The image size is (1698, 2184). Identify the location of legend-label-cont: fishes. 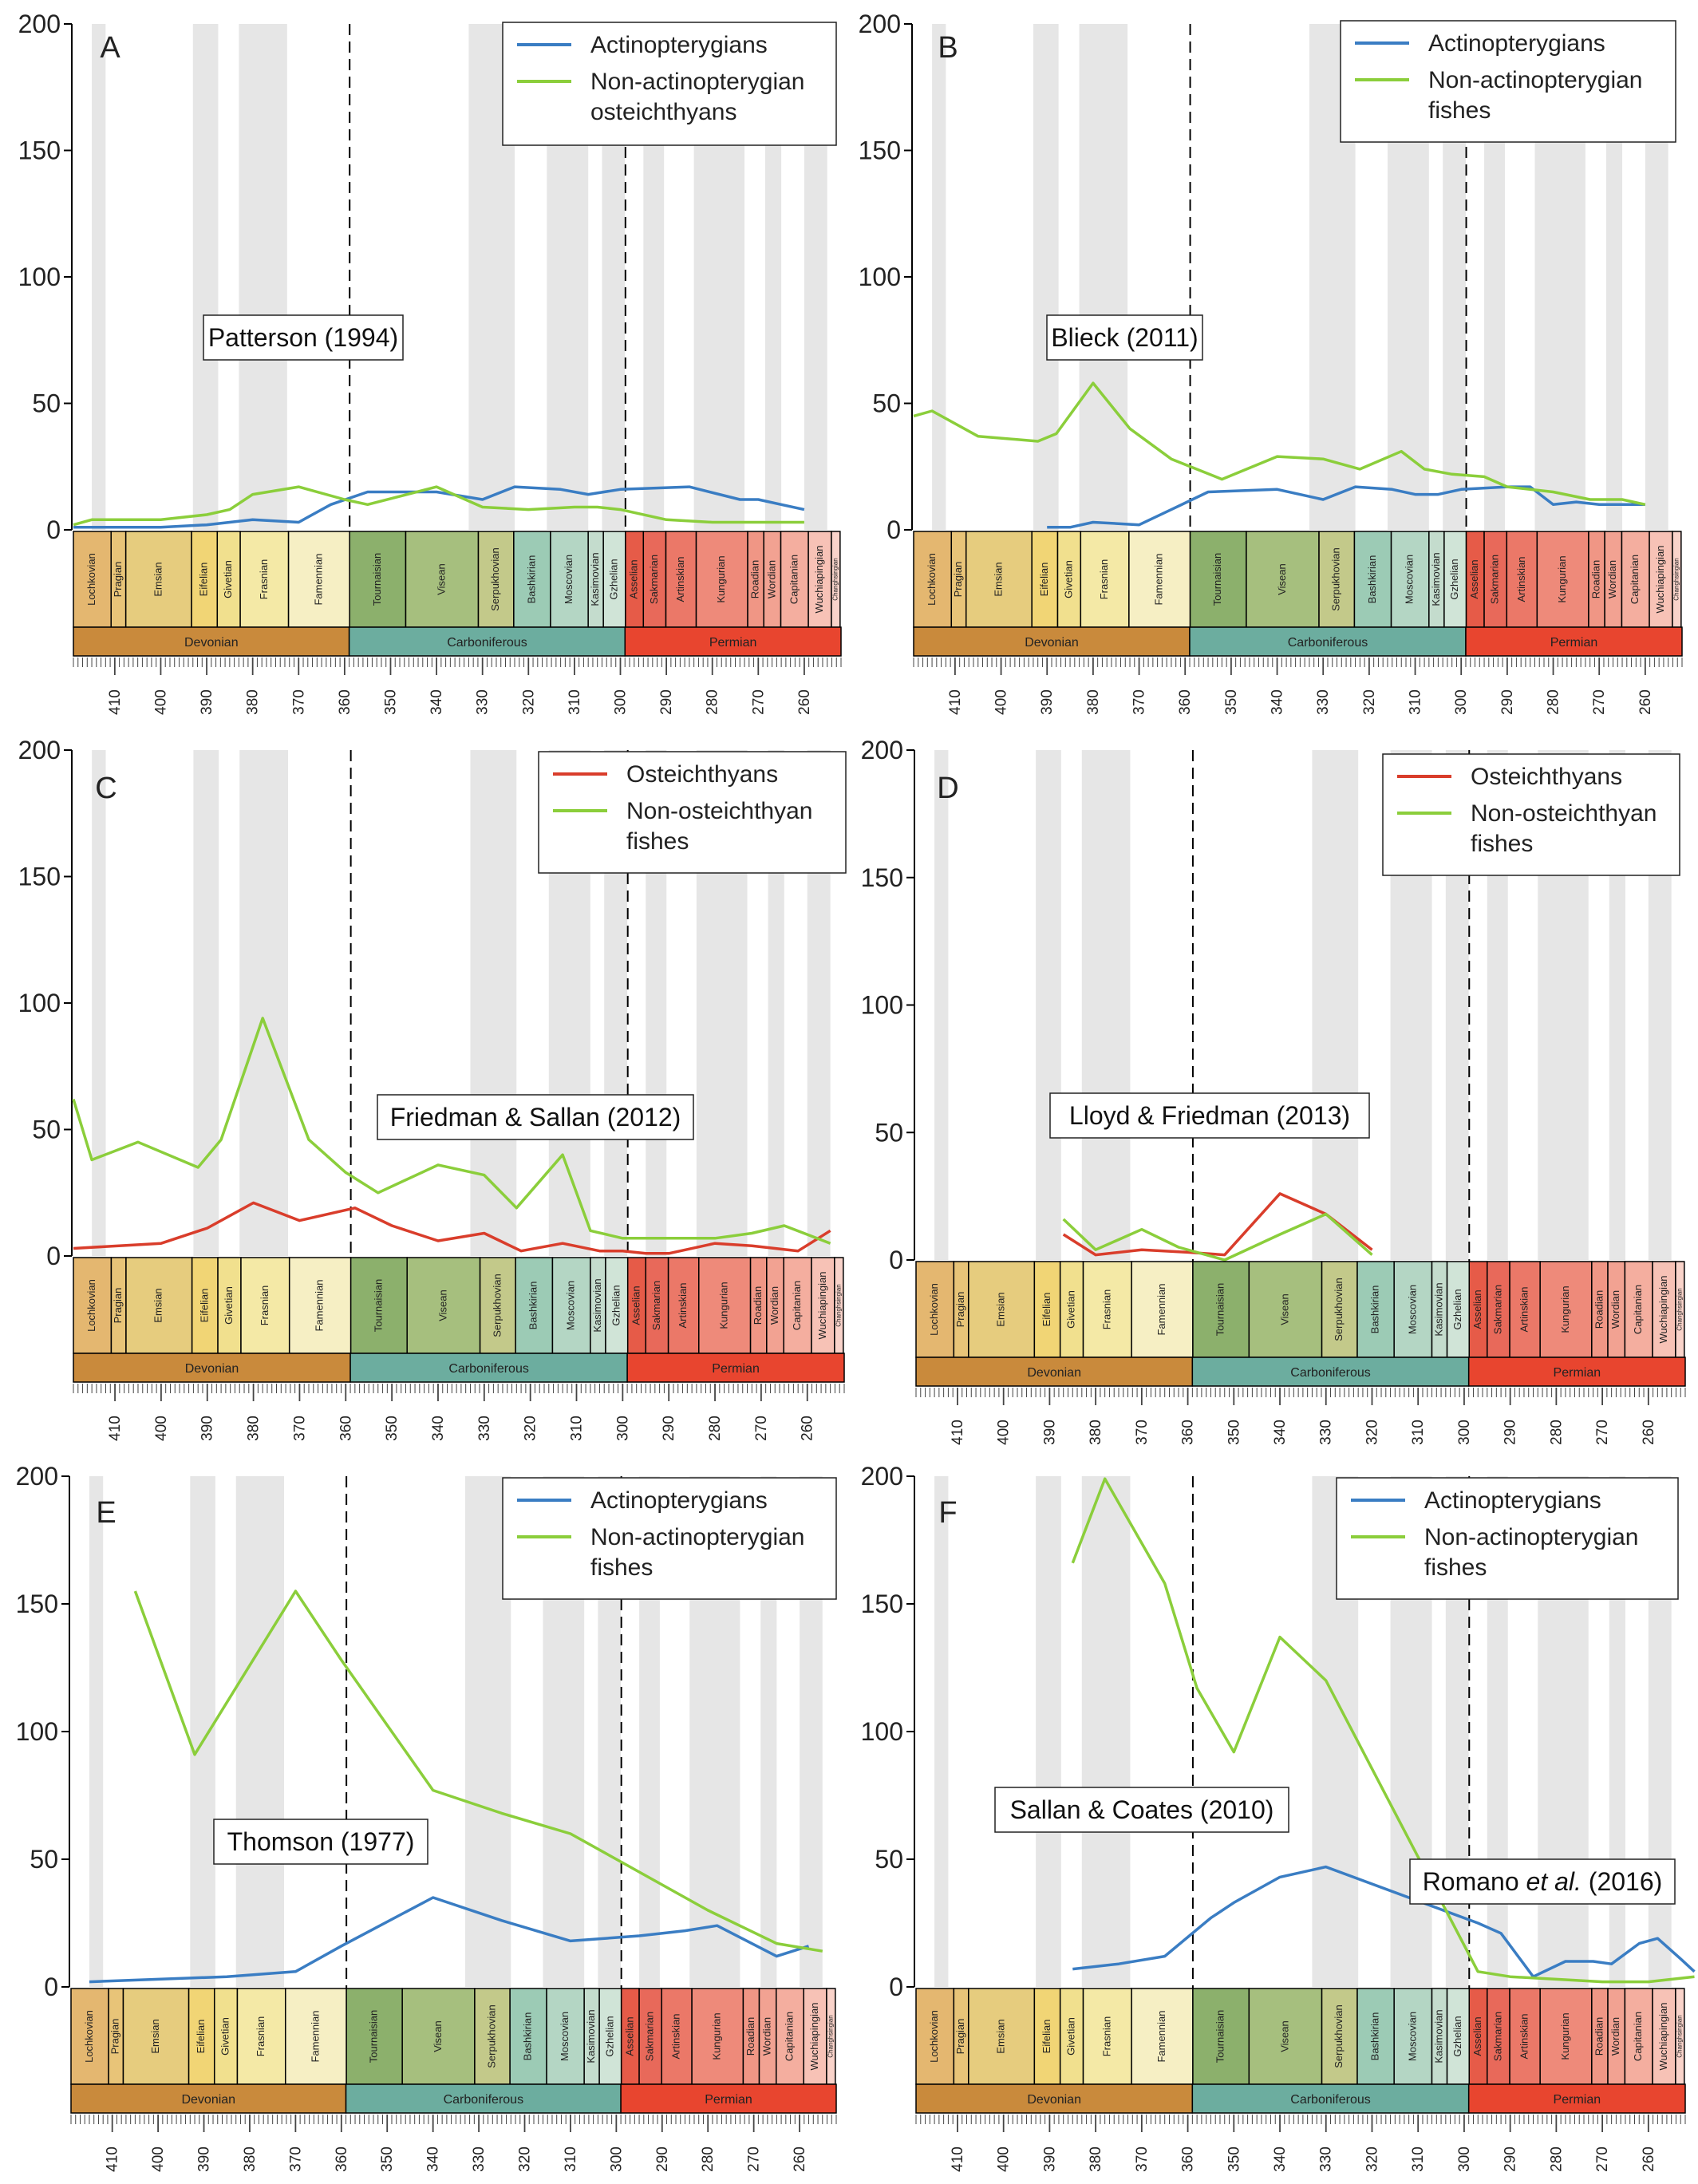
(657, 841).